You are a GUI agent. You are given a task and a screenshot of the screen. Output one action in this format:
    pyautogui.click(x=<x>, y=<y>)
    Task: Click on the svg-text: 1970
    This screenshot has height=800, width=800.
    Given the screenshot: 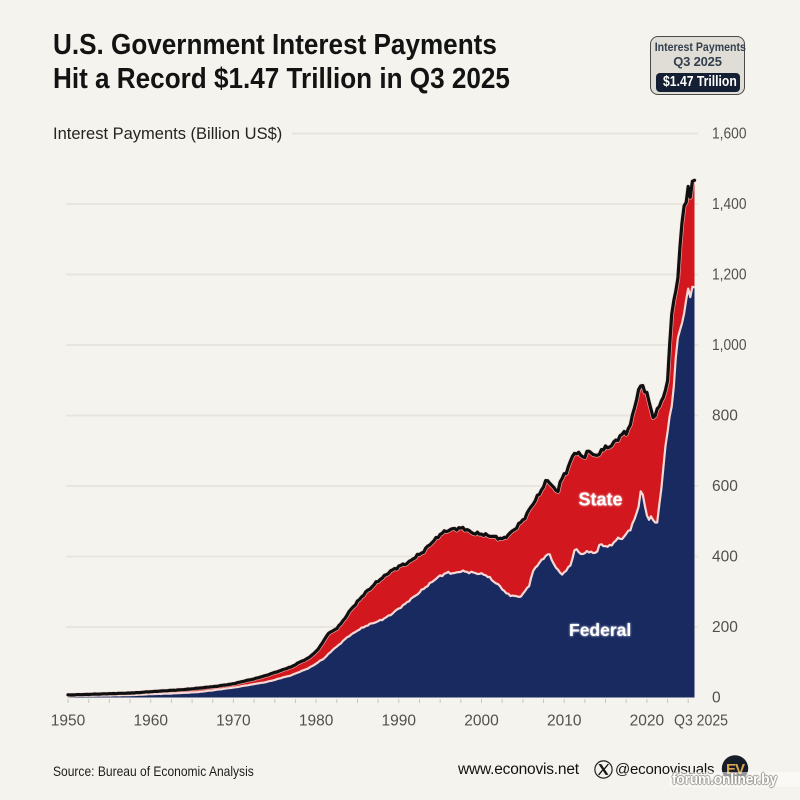 What is the action you would take?
    pyautogui.click(x=233, y=721)
    